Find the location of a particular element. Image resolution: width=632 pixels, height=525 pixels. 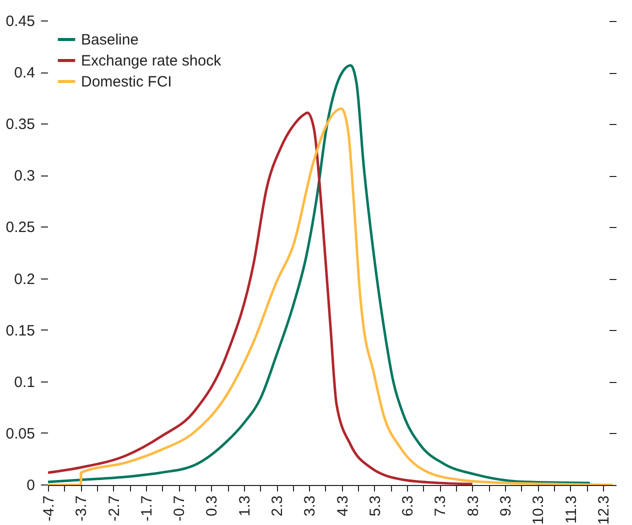

y-tick-label: 0.35 is located at coordinates (20, 125).